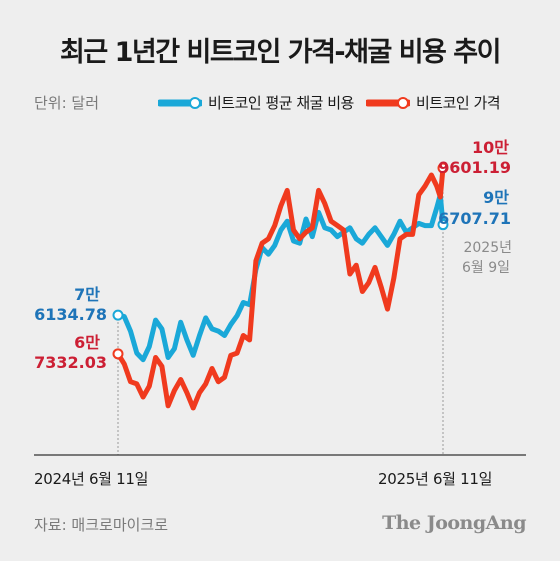 This screenshot has width=560, height=561. Describe the element at coordinates (474, 218) in the screenshot. I see `cost-end-value: 6707.71` at that location.